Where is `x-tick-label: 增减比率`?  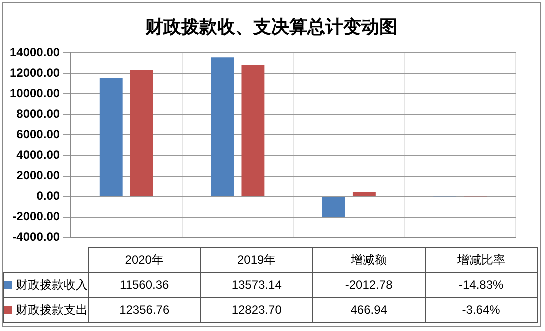 x-tick-label: 增减比率 is located at coordinates (481, 260).